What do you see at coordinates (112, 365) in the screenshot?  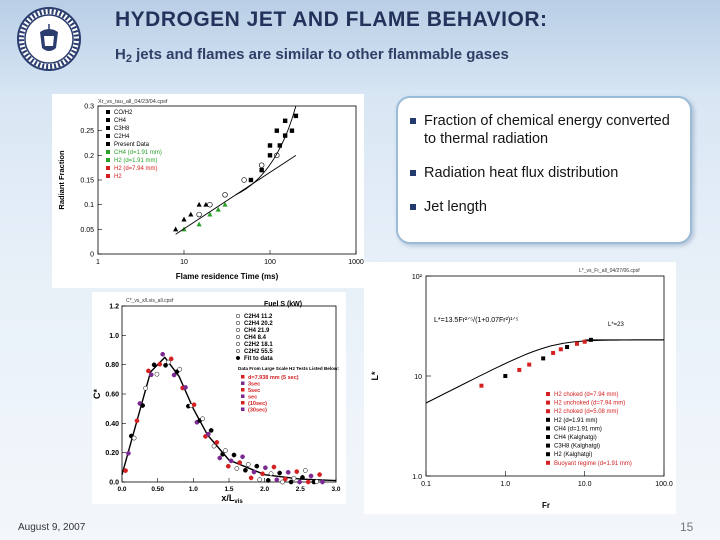 I see `chart2-y-tick-label: 0.80` at bounding box center [112, 365].